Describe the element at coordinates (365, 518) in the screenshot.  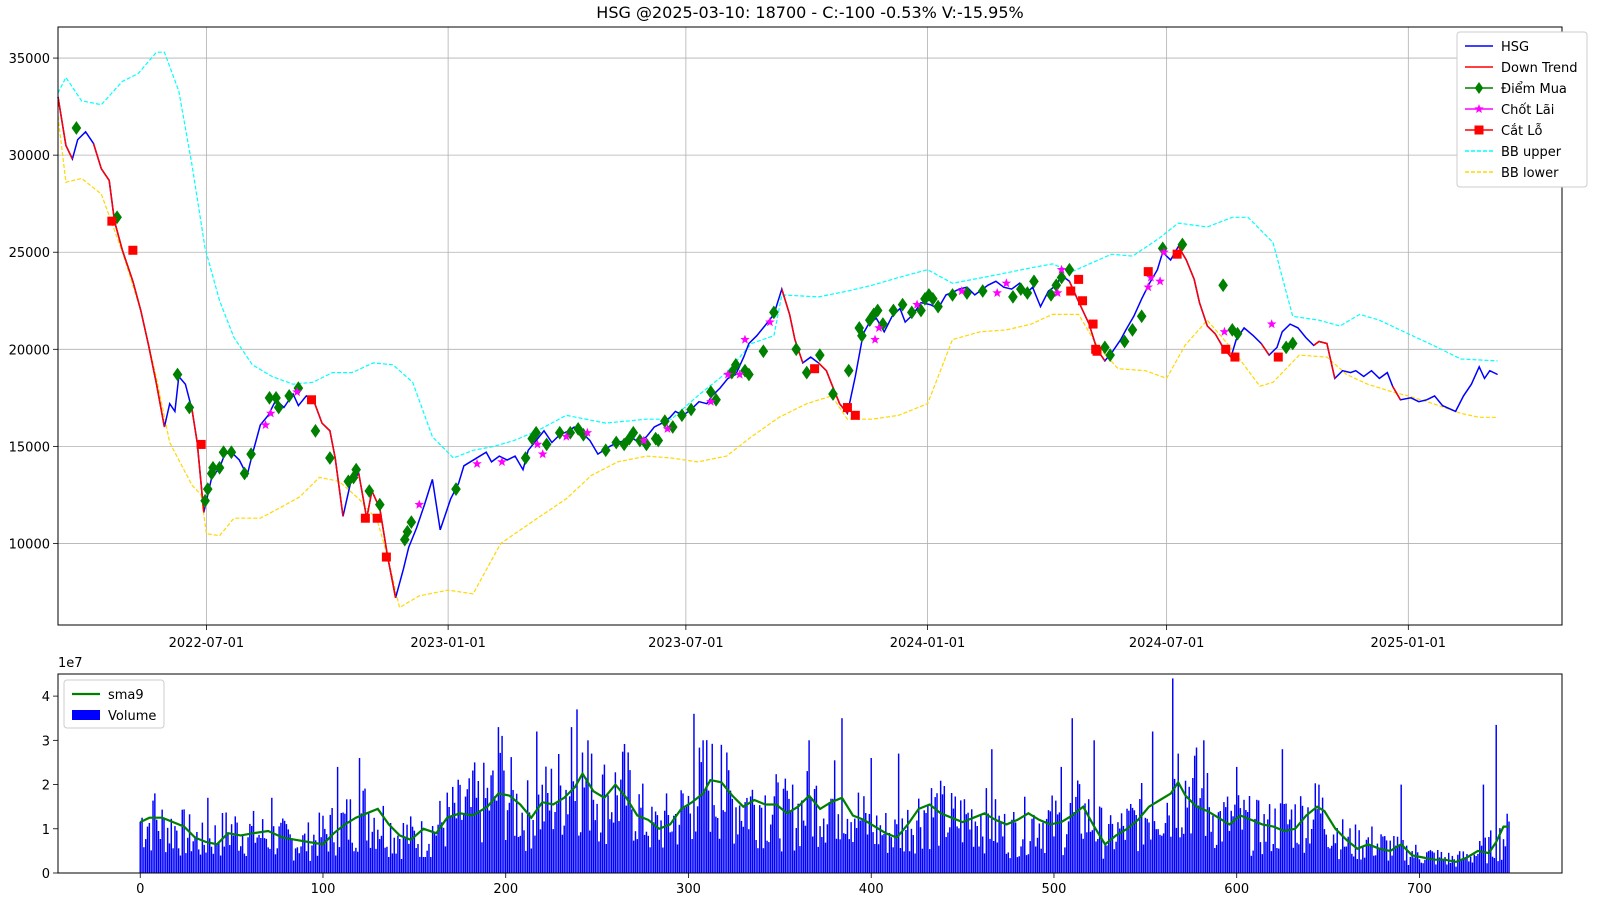
I see `stop-loss-marker` at that location.